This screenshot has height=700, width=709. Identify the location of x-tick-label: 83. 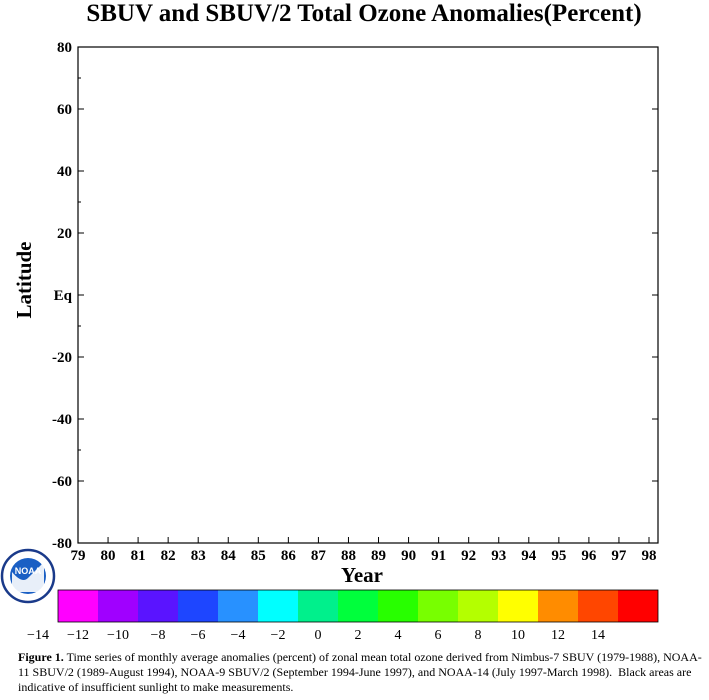
(198, 556).